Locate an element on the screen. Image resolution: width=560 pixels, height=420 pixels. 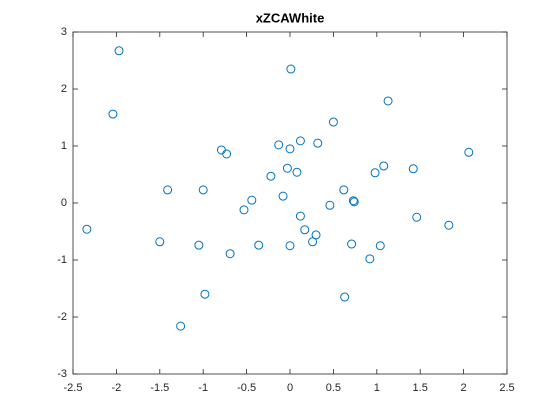
x-tick-label: -2 is located at coordinates (117, 388).